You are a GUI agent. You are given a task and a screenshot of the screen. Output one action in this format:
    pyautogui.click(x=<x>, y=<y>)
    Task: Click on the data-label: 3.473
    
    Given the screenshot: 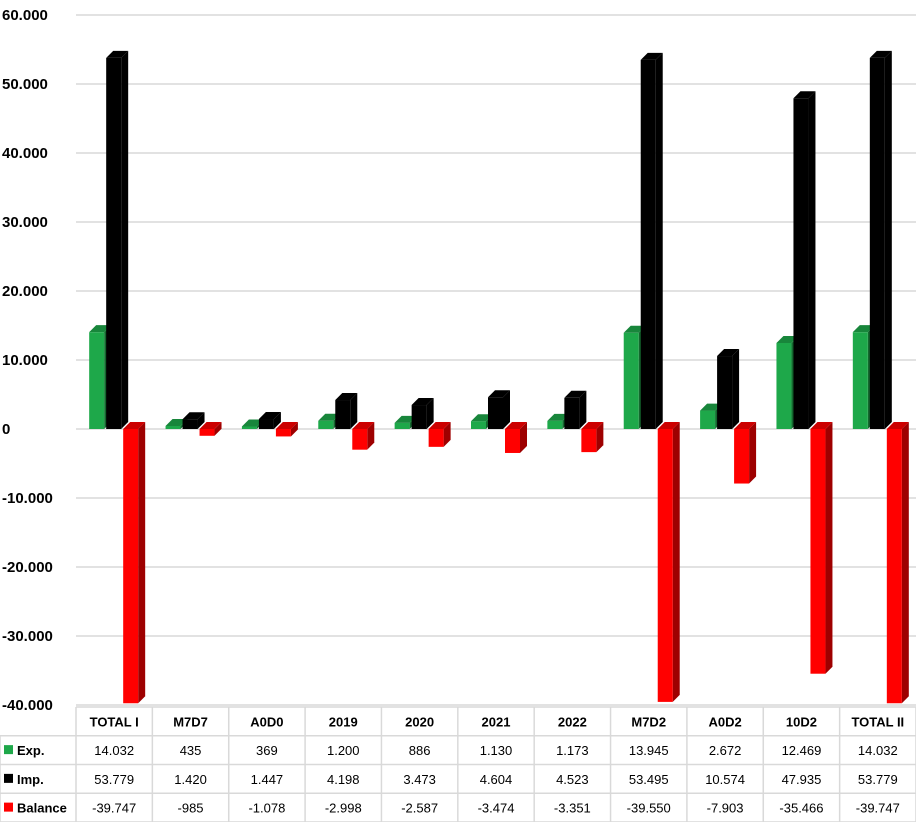 What is the action you would take?
    pyautogui.click(x=419, y=779)
    